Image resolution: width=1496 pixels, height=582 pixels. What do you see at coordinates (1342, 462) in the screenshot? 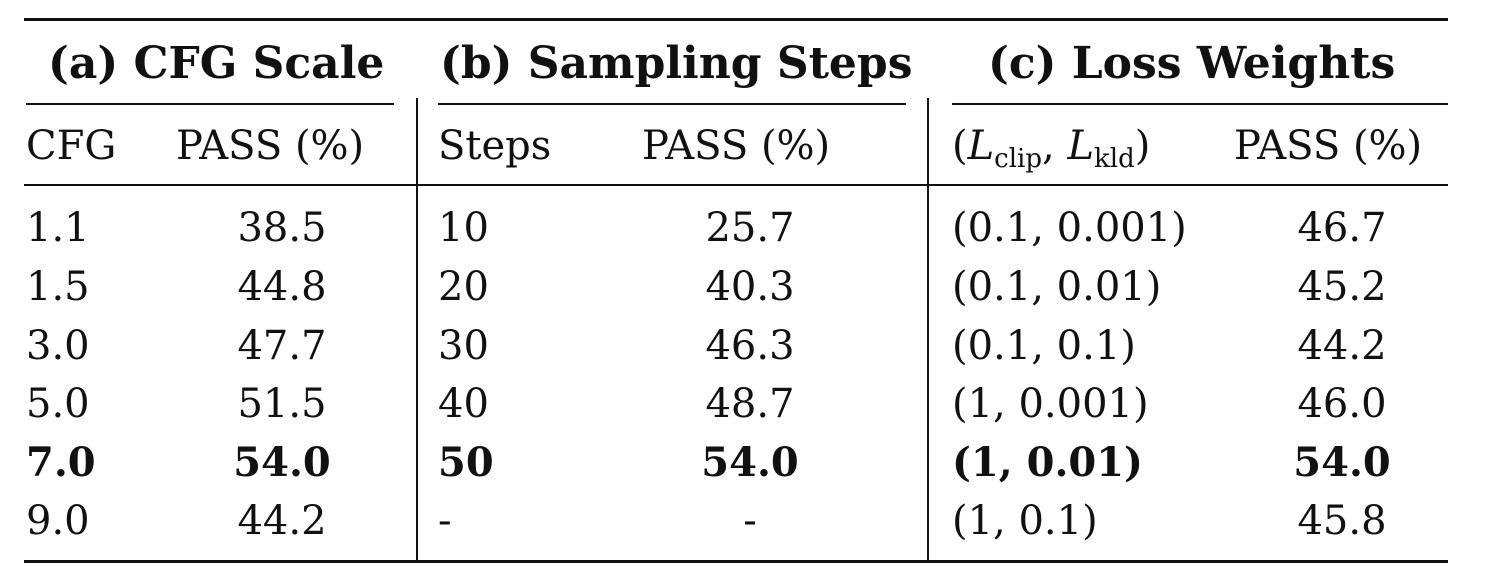
I see `cell-pass-c: 54.0` at bounding box center [1342, 462].